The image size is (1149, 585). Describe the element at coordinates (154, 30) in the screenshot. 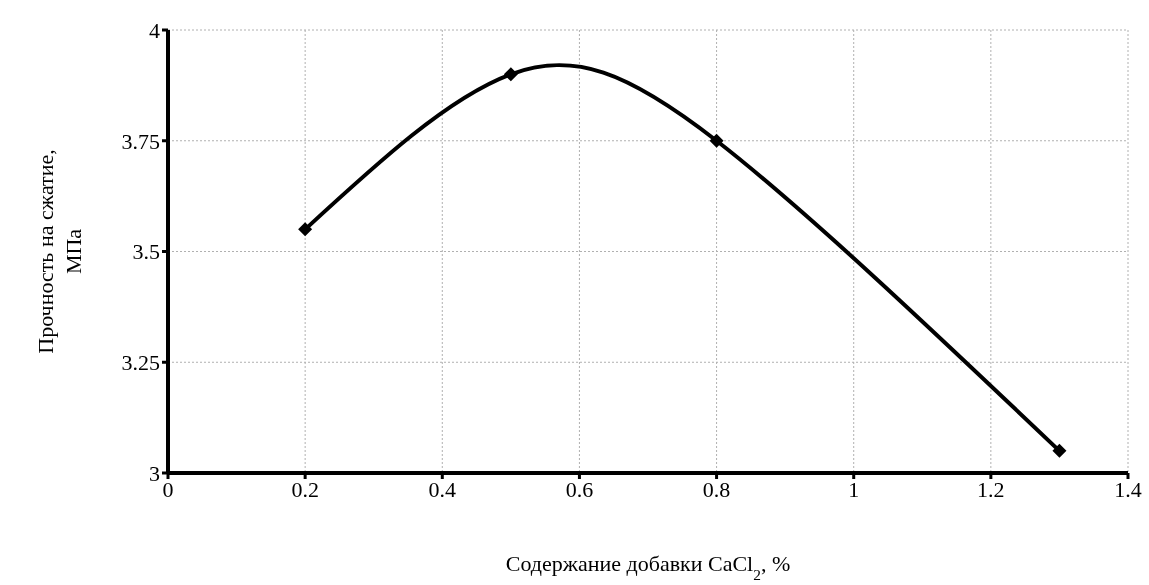

I see `y-tick-label: 4` at that location.